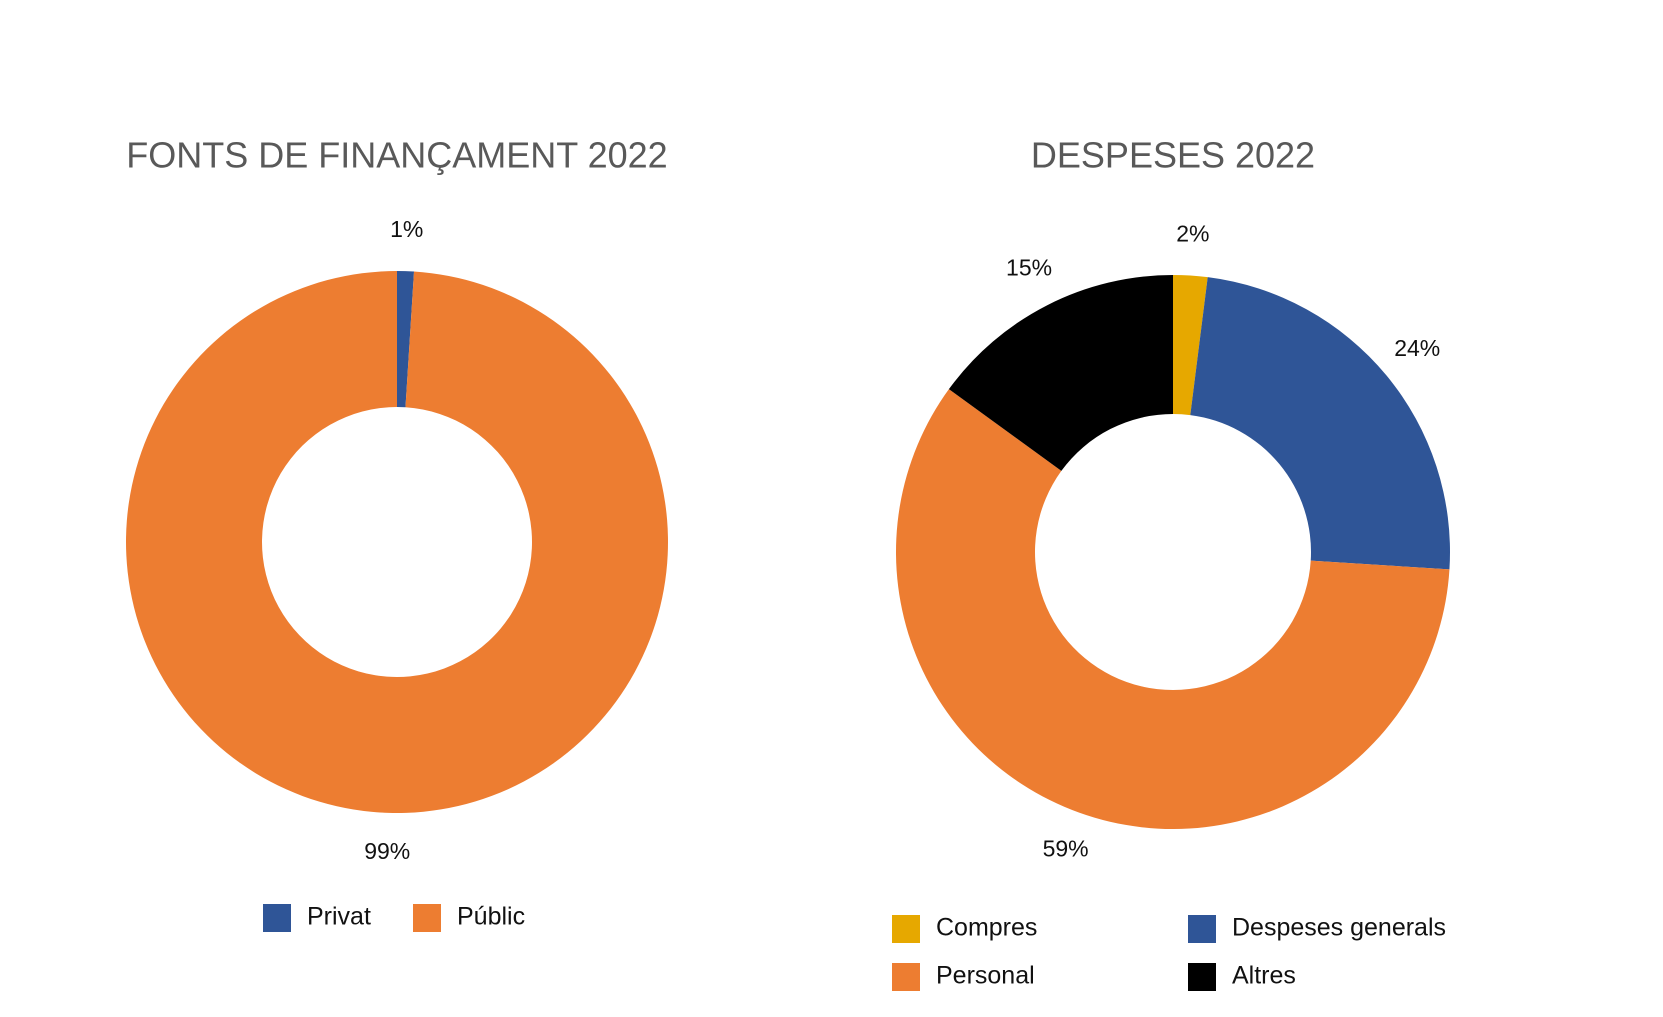 This screenshot has height=1017, width=1663. I want to click on chart-title: DESPESES 2022, so click(1173, 155).